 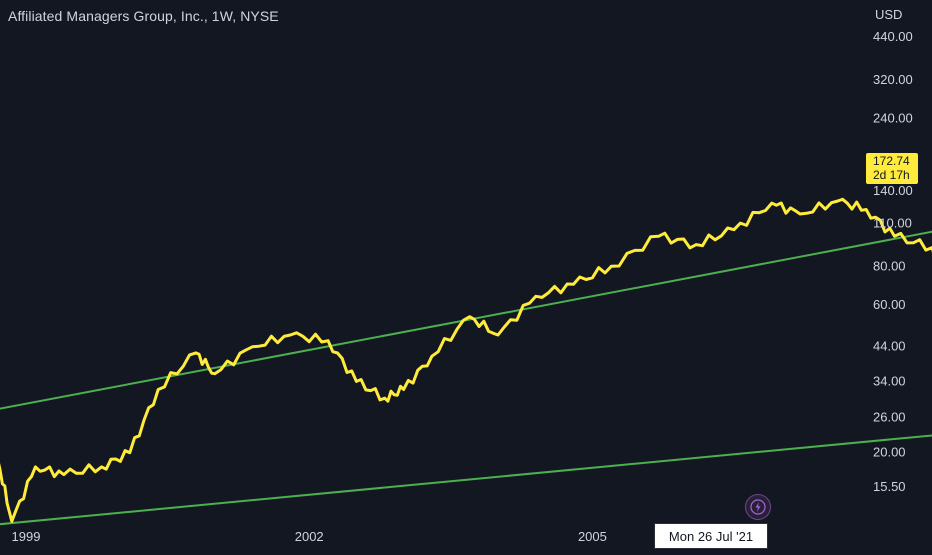 I want to click on y-axis-currency: USD, so click(x=888, y=14).